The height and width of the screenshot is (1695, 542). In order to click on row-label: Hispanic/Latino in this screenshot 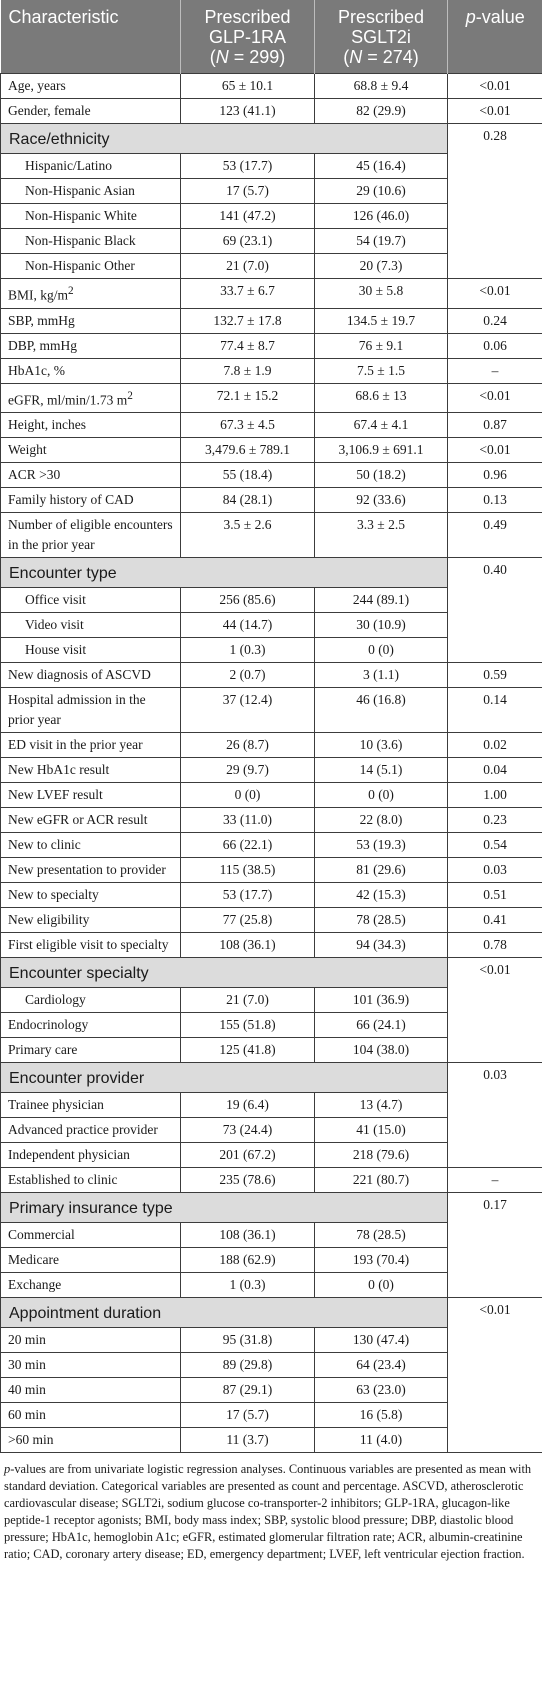, I will do `click(90, 166)`.